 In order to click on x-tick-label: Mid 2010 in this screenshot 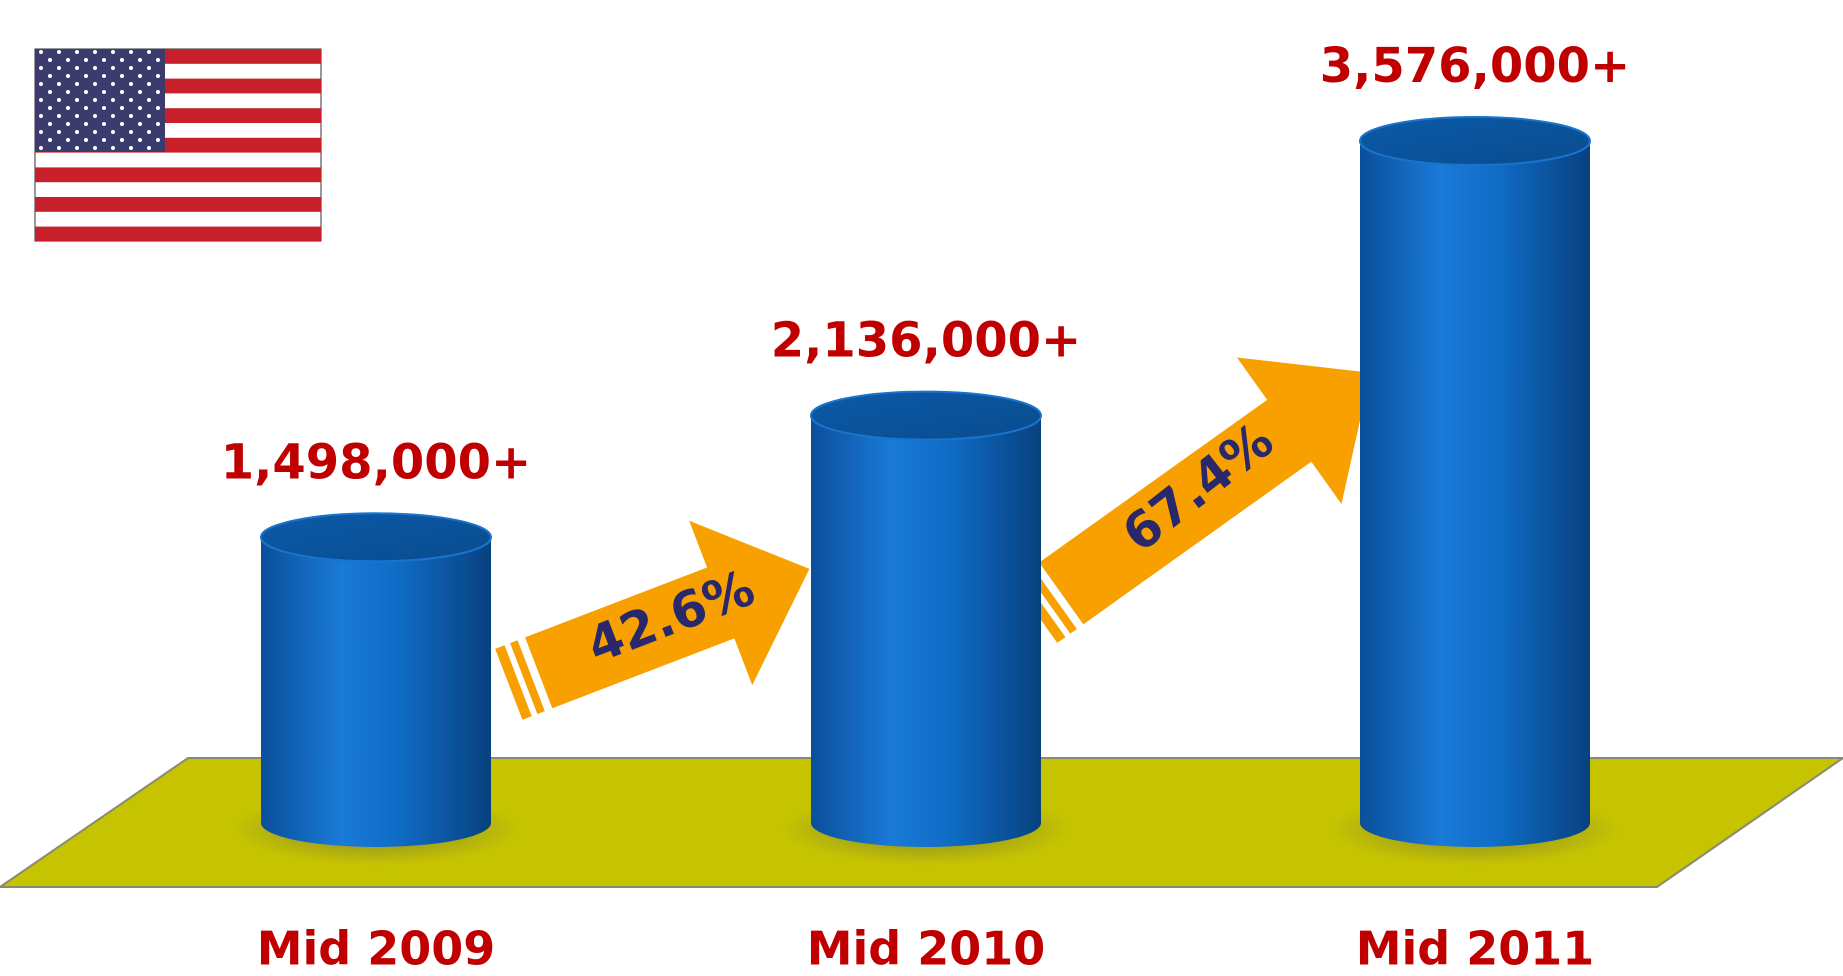, I will do `click(926, 949)`.